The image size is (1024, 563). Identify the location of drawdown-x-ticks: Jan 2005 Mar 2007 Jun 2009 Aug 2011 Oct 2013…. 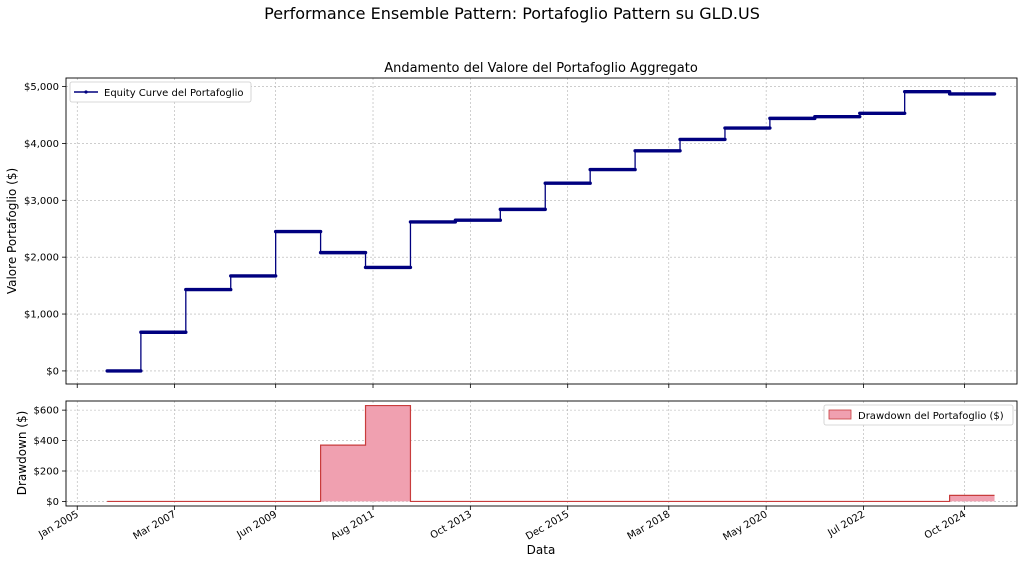
(502, 524).